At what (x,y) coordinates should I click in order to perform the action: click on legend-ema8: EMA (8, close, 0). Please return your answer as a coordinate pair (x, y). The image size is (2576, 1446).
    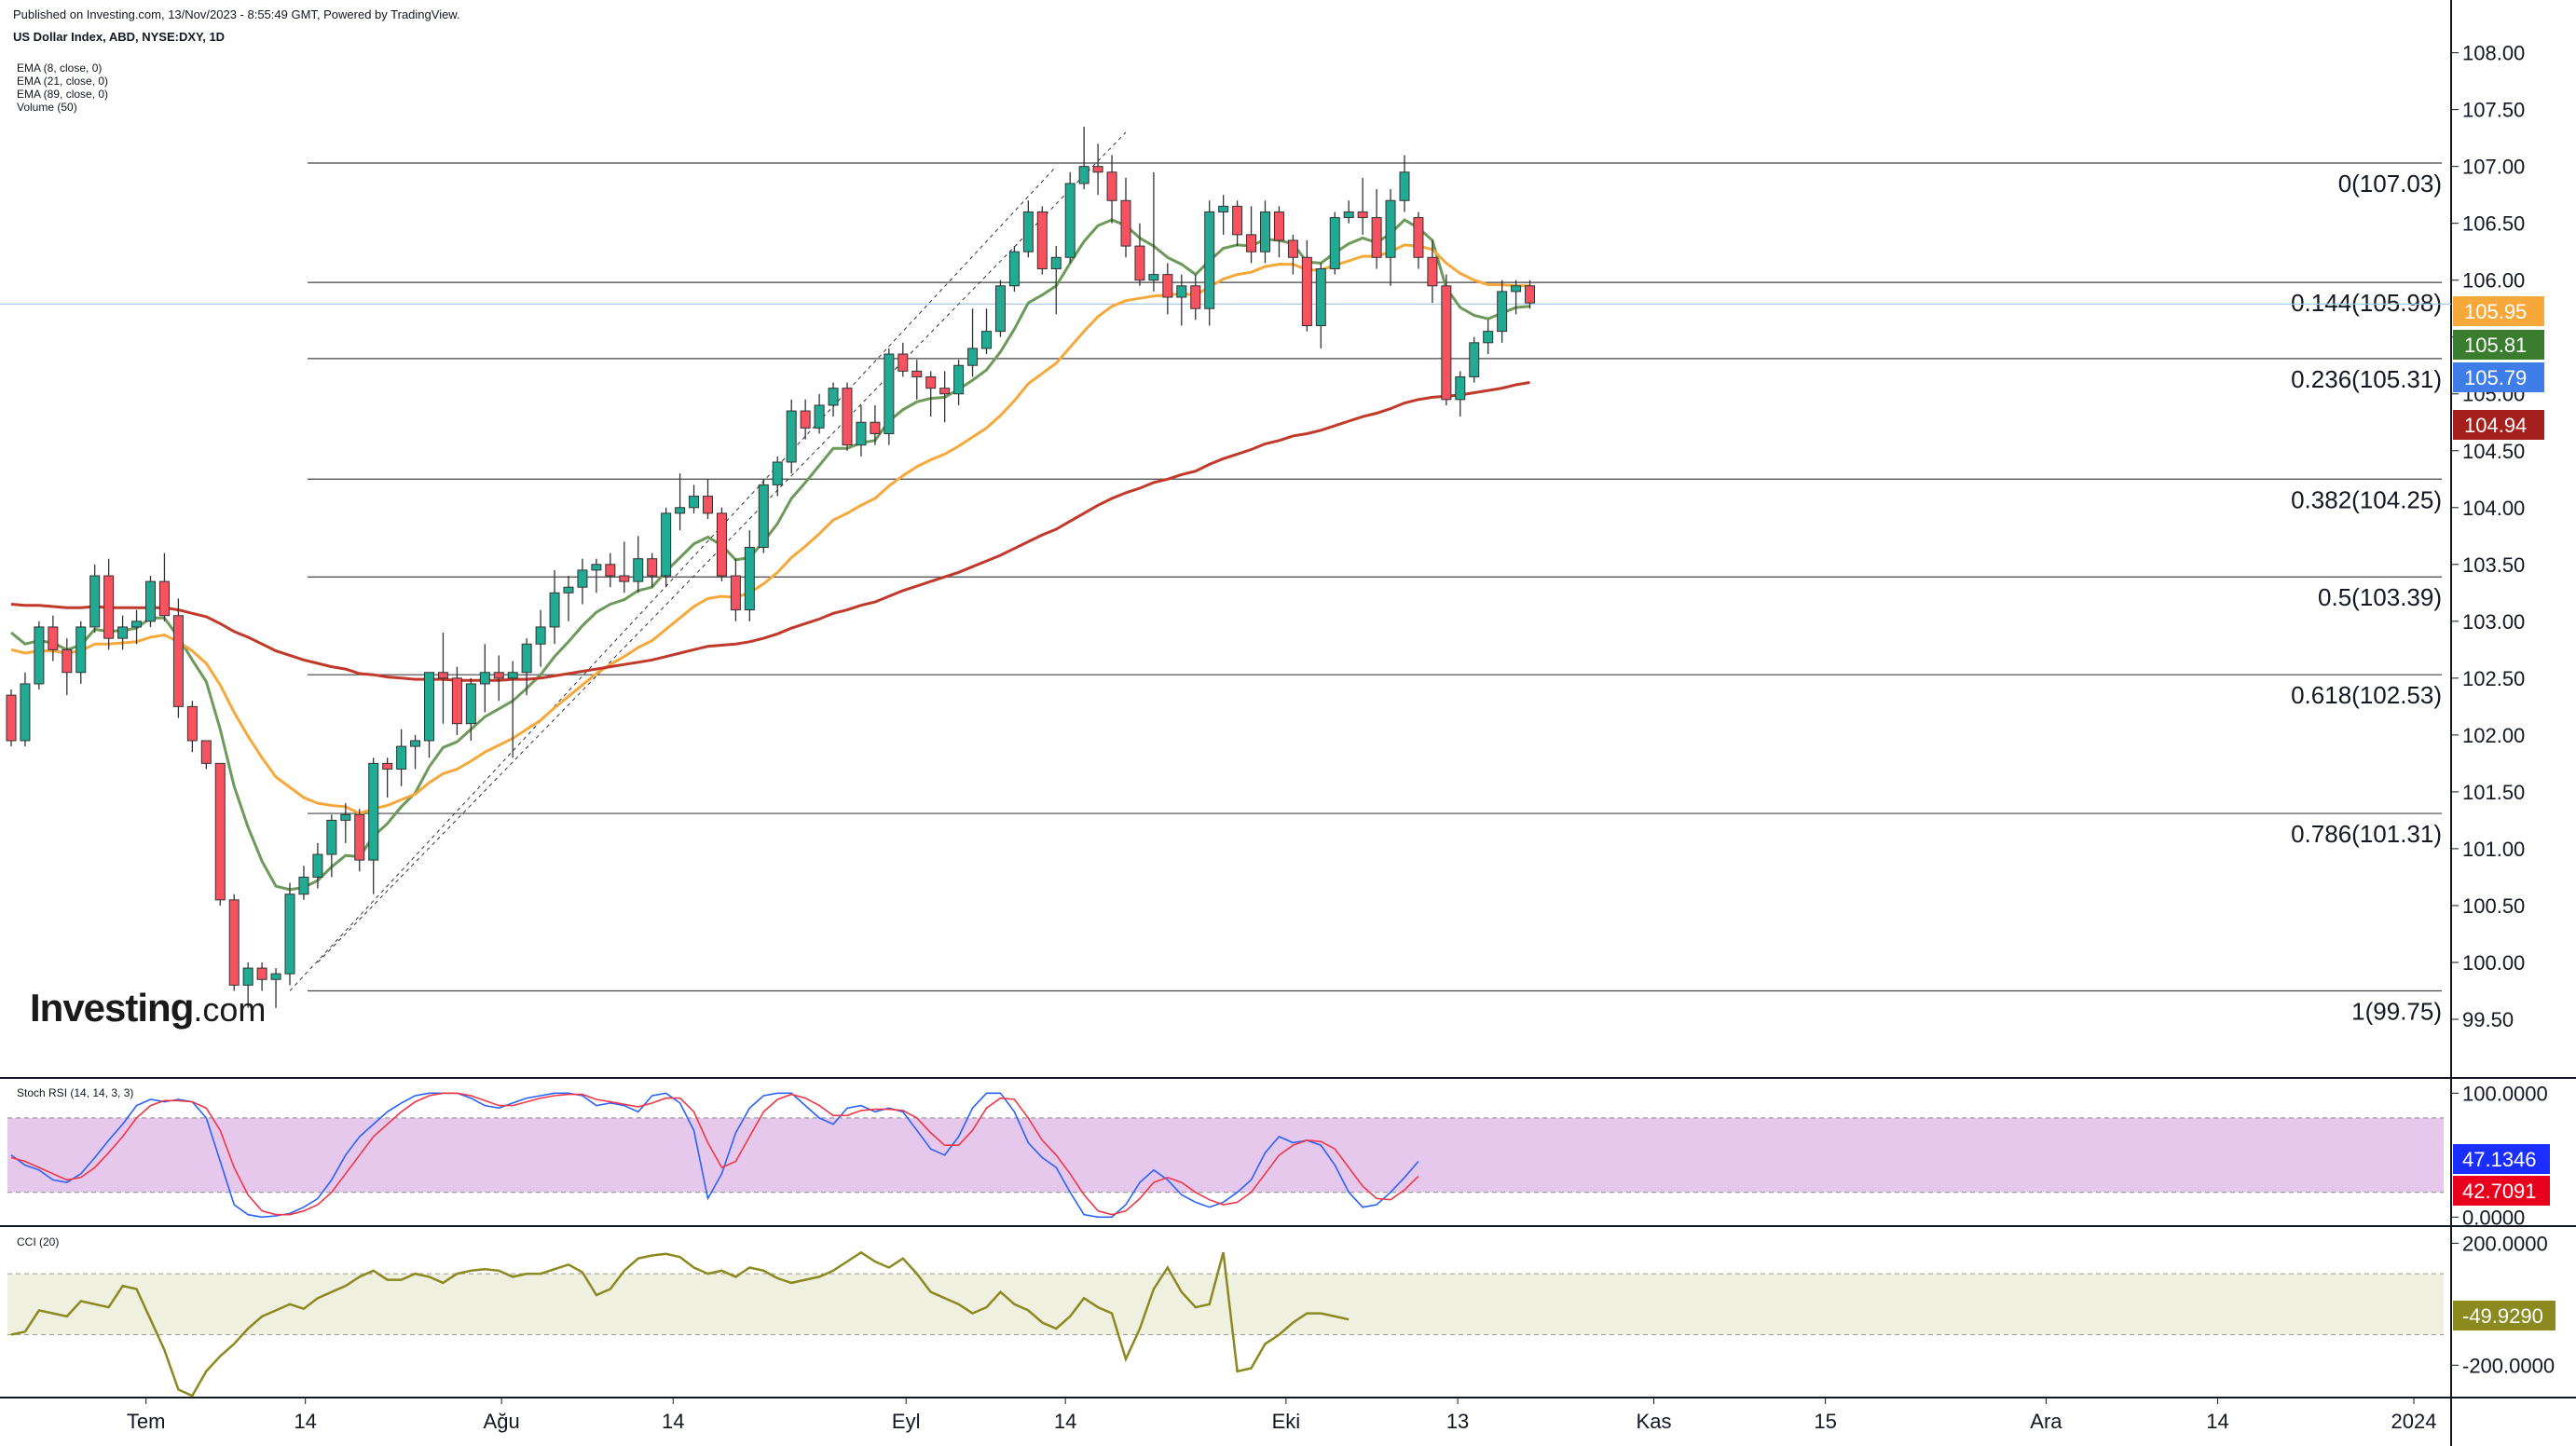
    Looking at the image, I should click on (60, 68).